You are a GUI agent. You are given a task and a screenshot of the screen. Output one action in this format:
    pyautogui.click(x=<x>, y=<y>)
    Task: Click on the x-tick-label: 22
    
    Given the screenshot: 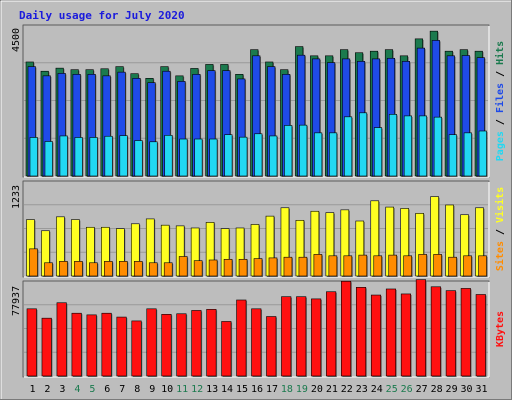 What is the action you would take?
    pyautogui.click(x=347, y=389)
    